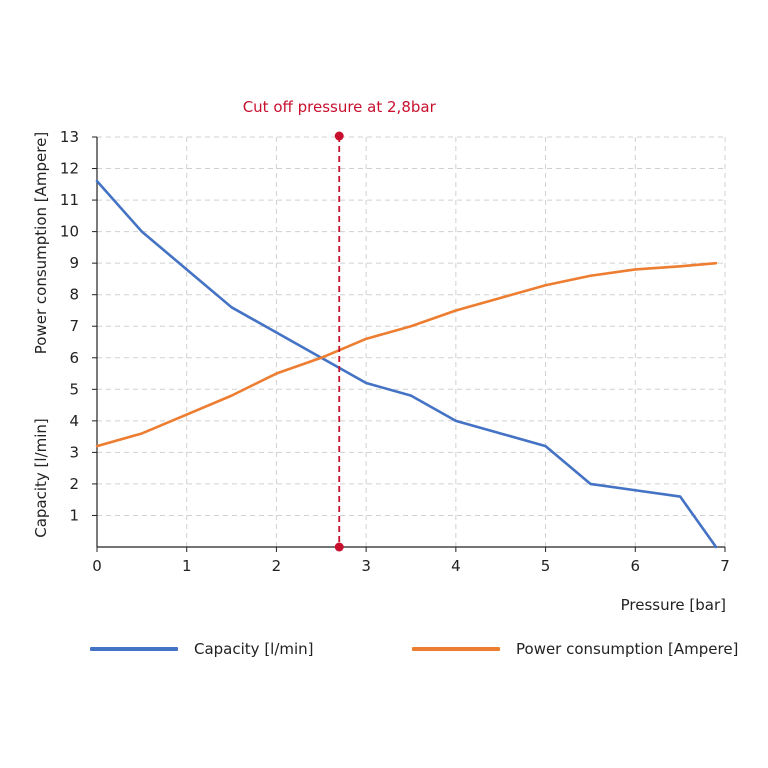  Describe the element at coordinates (74, 421) in the screenshot. I see `y-tick-label: 4` at that location.